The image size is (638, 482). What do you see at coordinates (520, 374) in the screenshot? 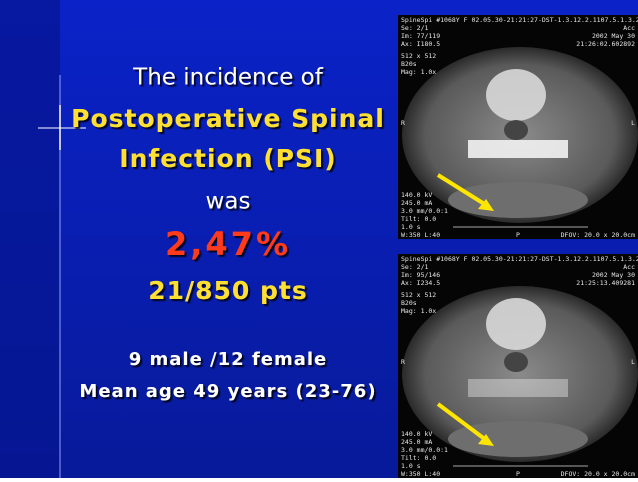
I see `ct-body` at bounding box center [520, 374].